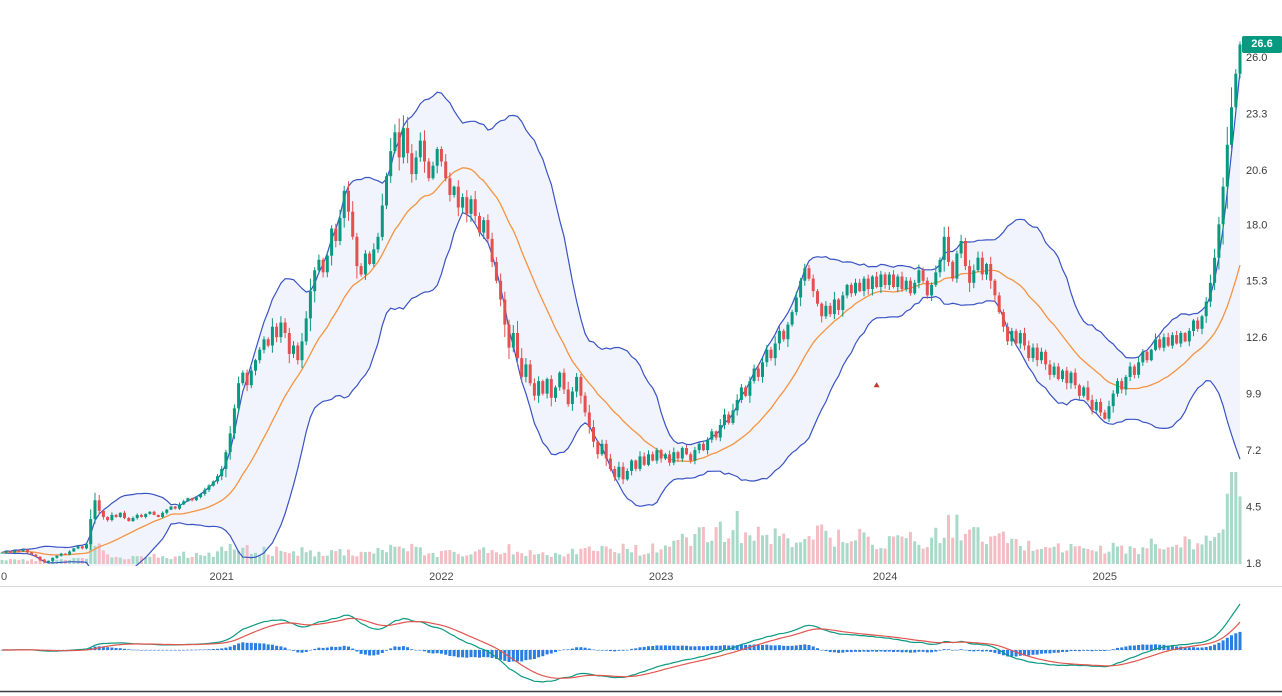 The height and width of the screenshot is (696, 1282). I want to click on price-axis-label: 7.2, so click(1253, 451).